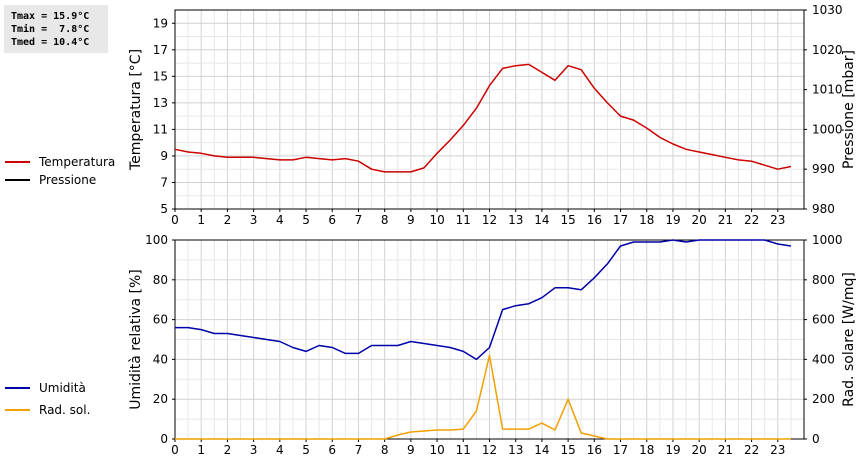 Image resolution: width=860 pixels, height=460 pixels. Describe the element at coordinates (50, 16) in the screenshot. I see `tmax-text: Tmax = 15.9°C` at that location.